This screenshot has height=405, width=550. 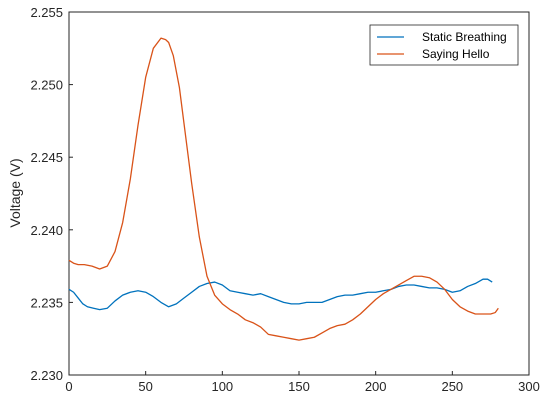 What do you see at coordinates (529, 386) in the screenshot?
I see `x-tick-label: 300` at bounding box center [529, 386].